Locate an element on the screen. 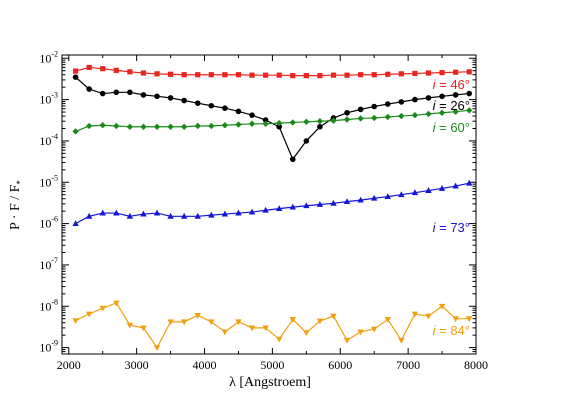  y-tick-label: 10⁻⁸ is located at coordinates (48, 305).